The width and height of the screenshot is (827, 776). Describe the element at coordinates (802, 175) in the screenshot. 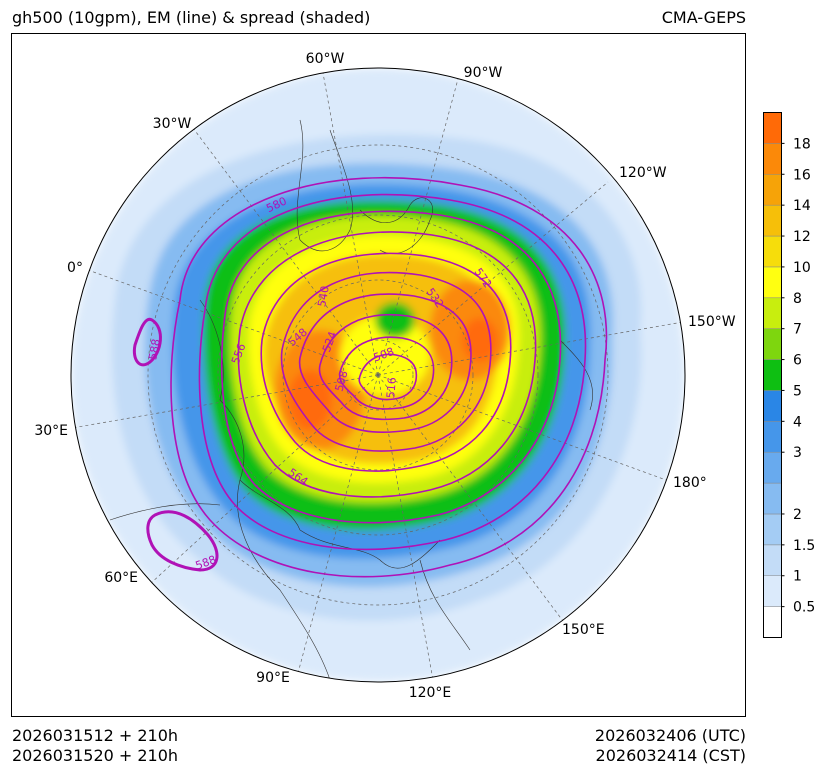

I see `colorbar-label-14: 16` at that location.